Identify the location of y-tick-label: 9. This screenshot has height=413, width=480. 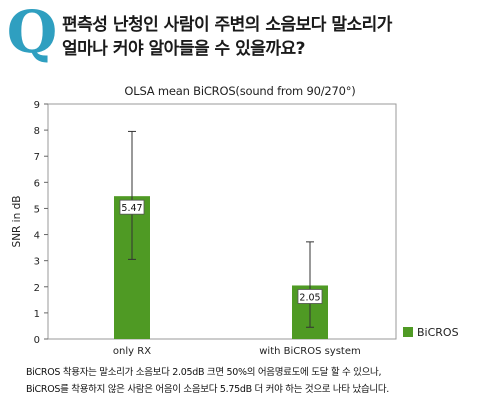
(37, 105).